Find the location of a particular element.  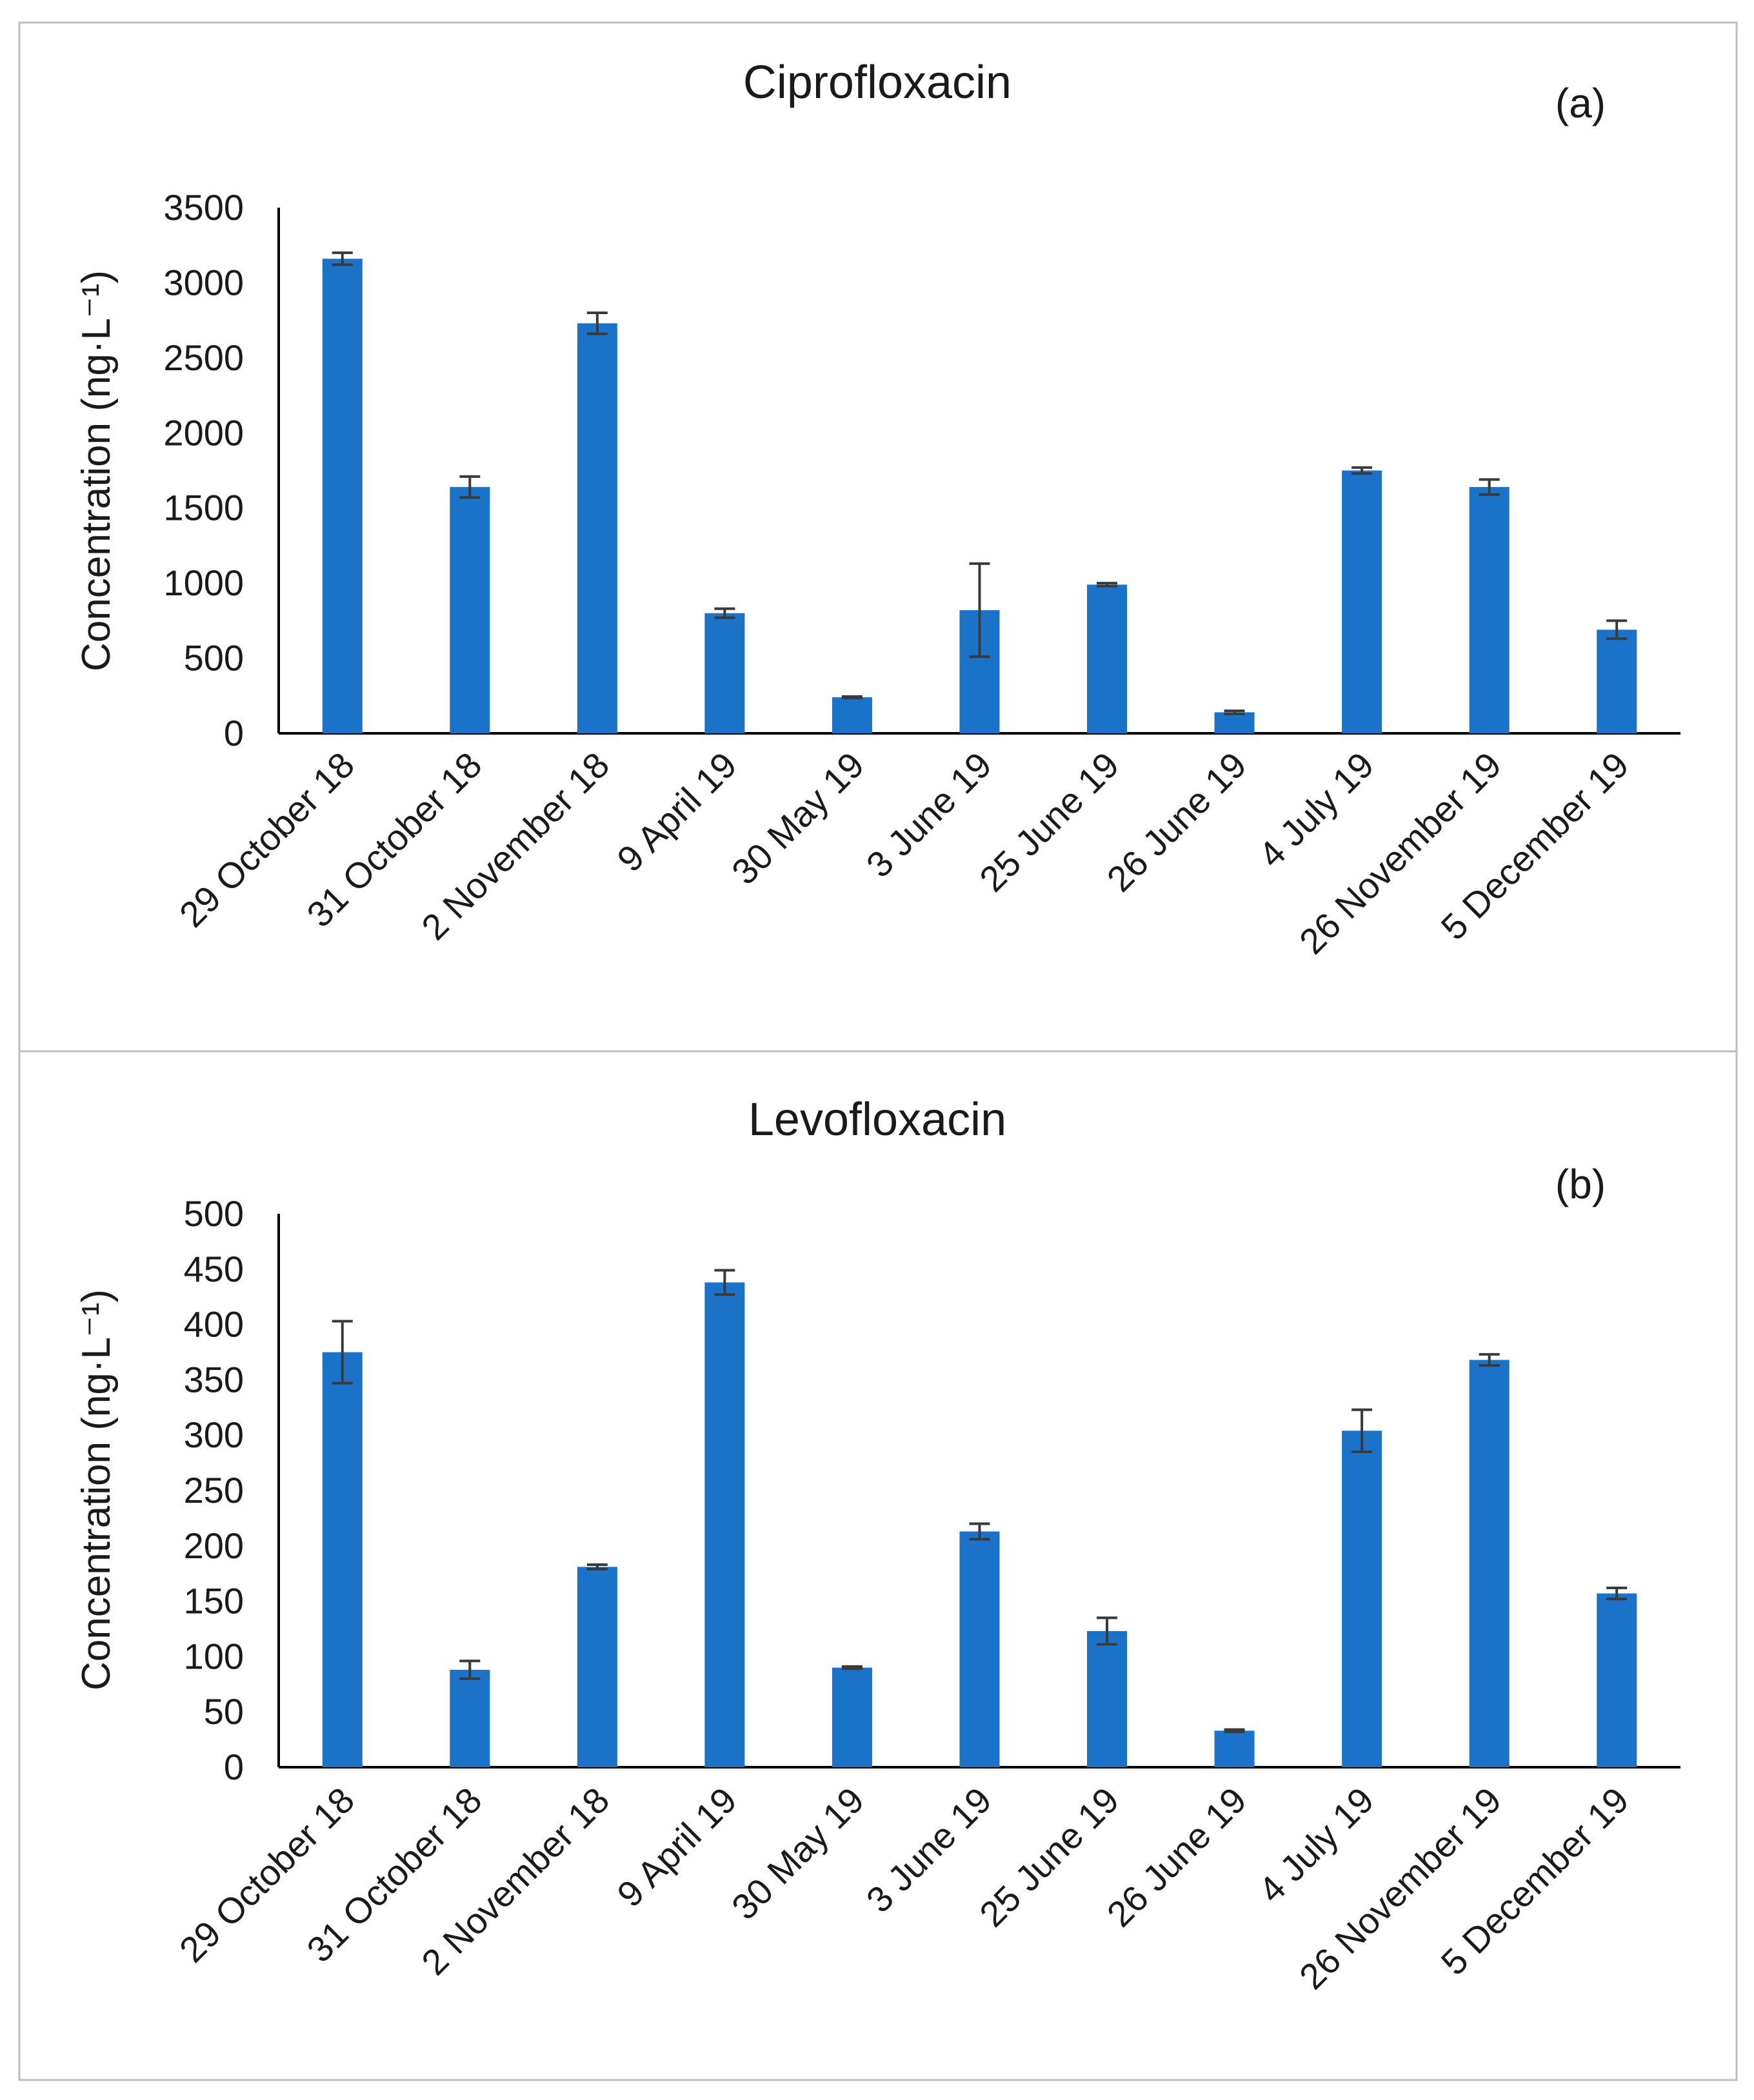

y-tick-label: 250 is located at coordinates (214, 1490).